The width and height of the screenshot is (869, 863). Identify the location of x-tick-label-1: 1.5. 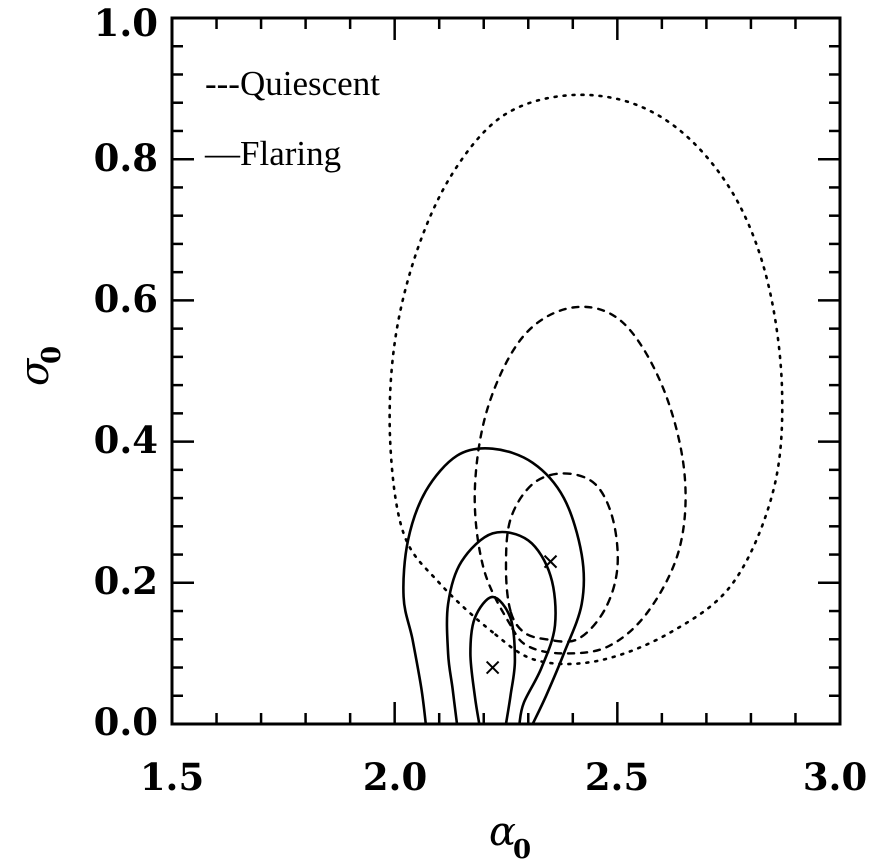
(172, 777).